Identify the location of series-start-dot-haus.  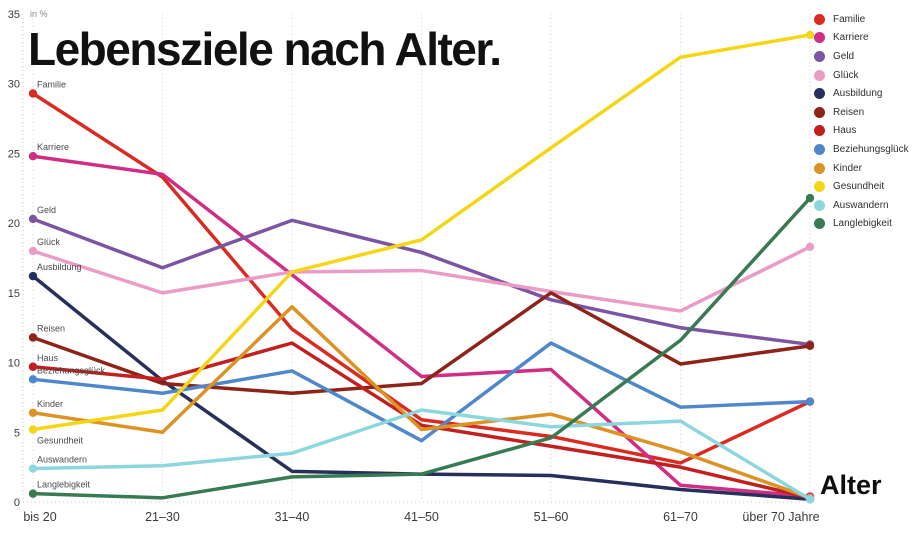
(33, 366).